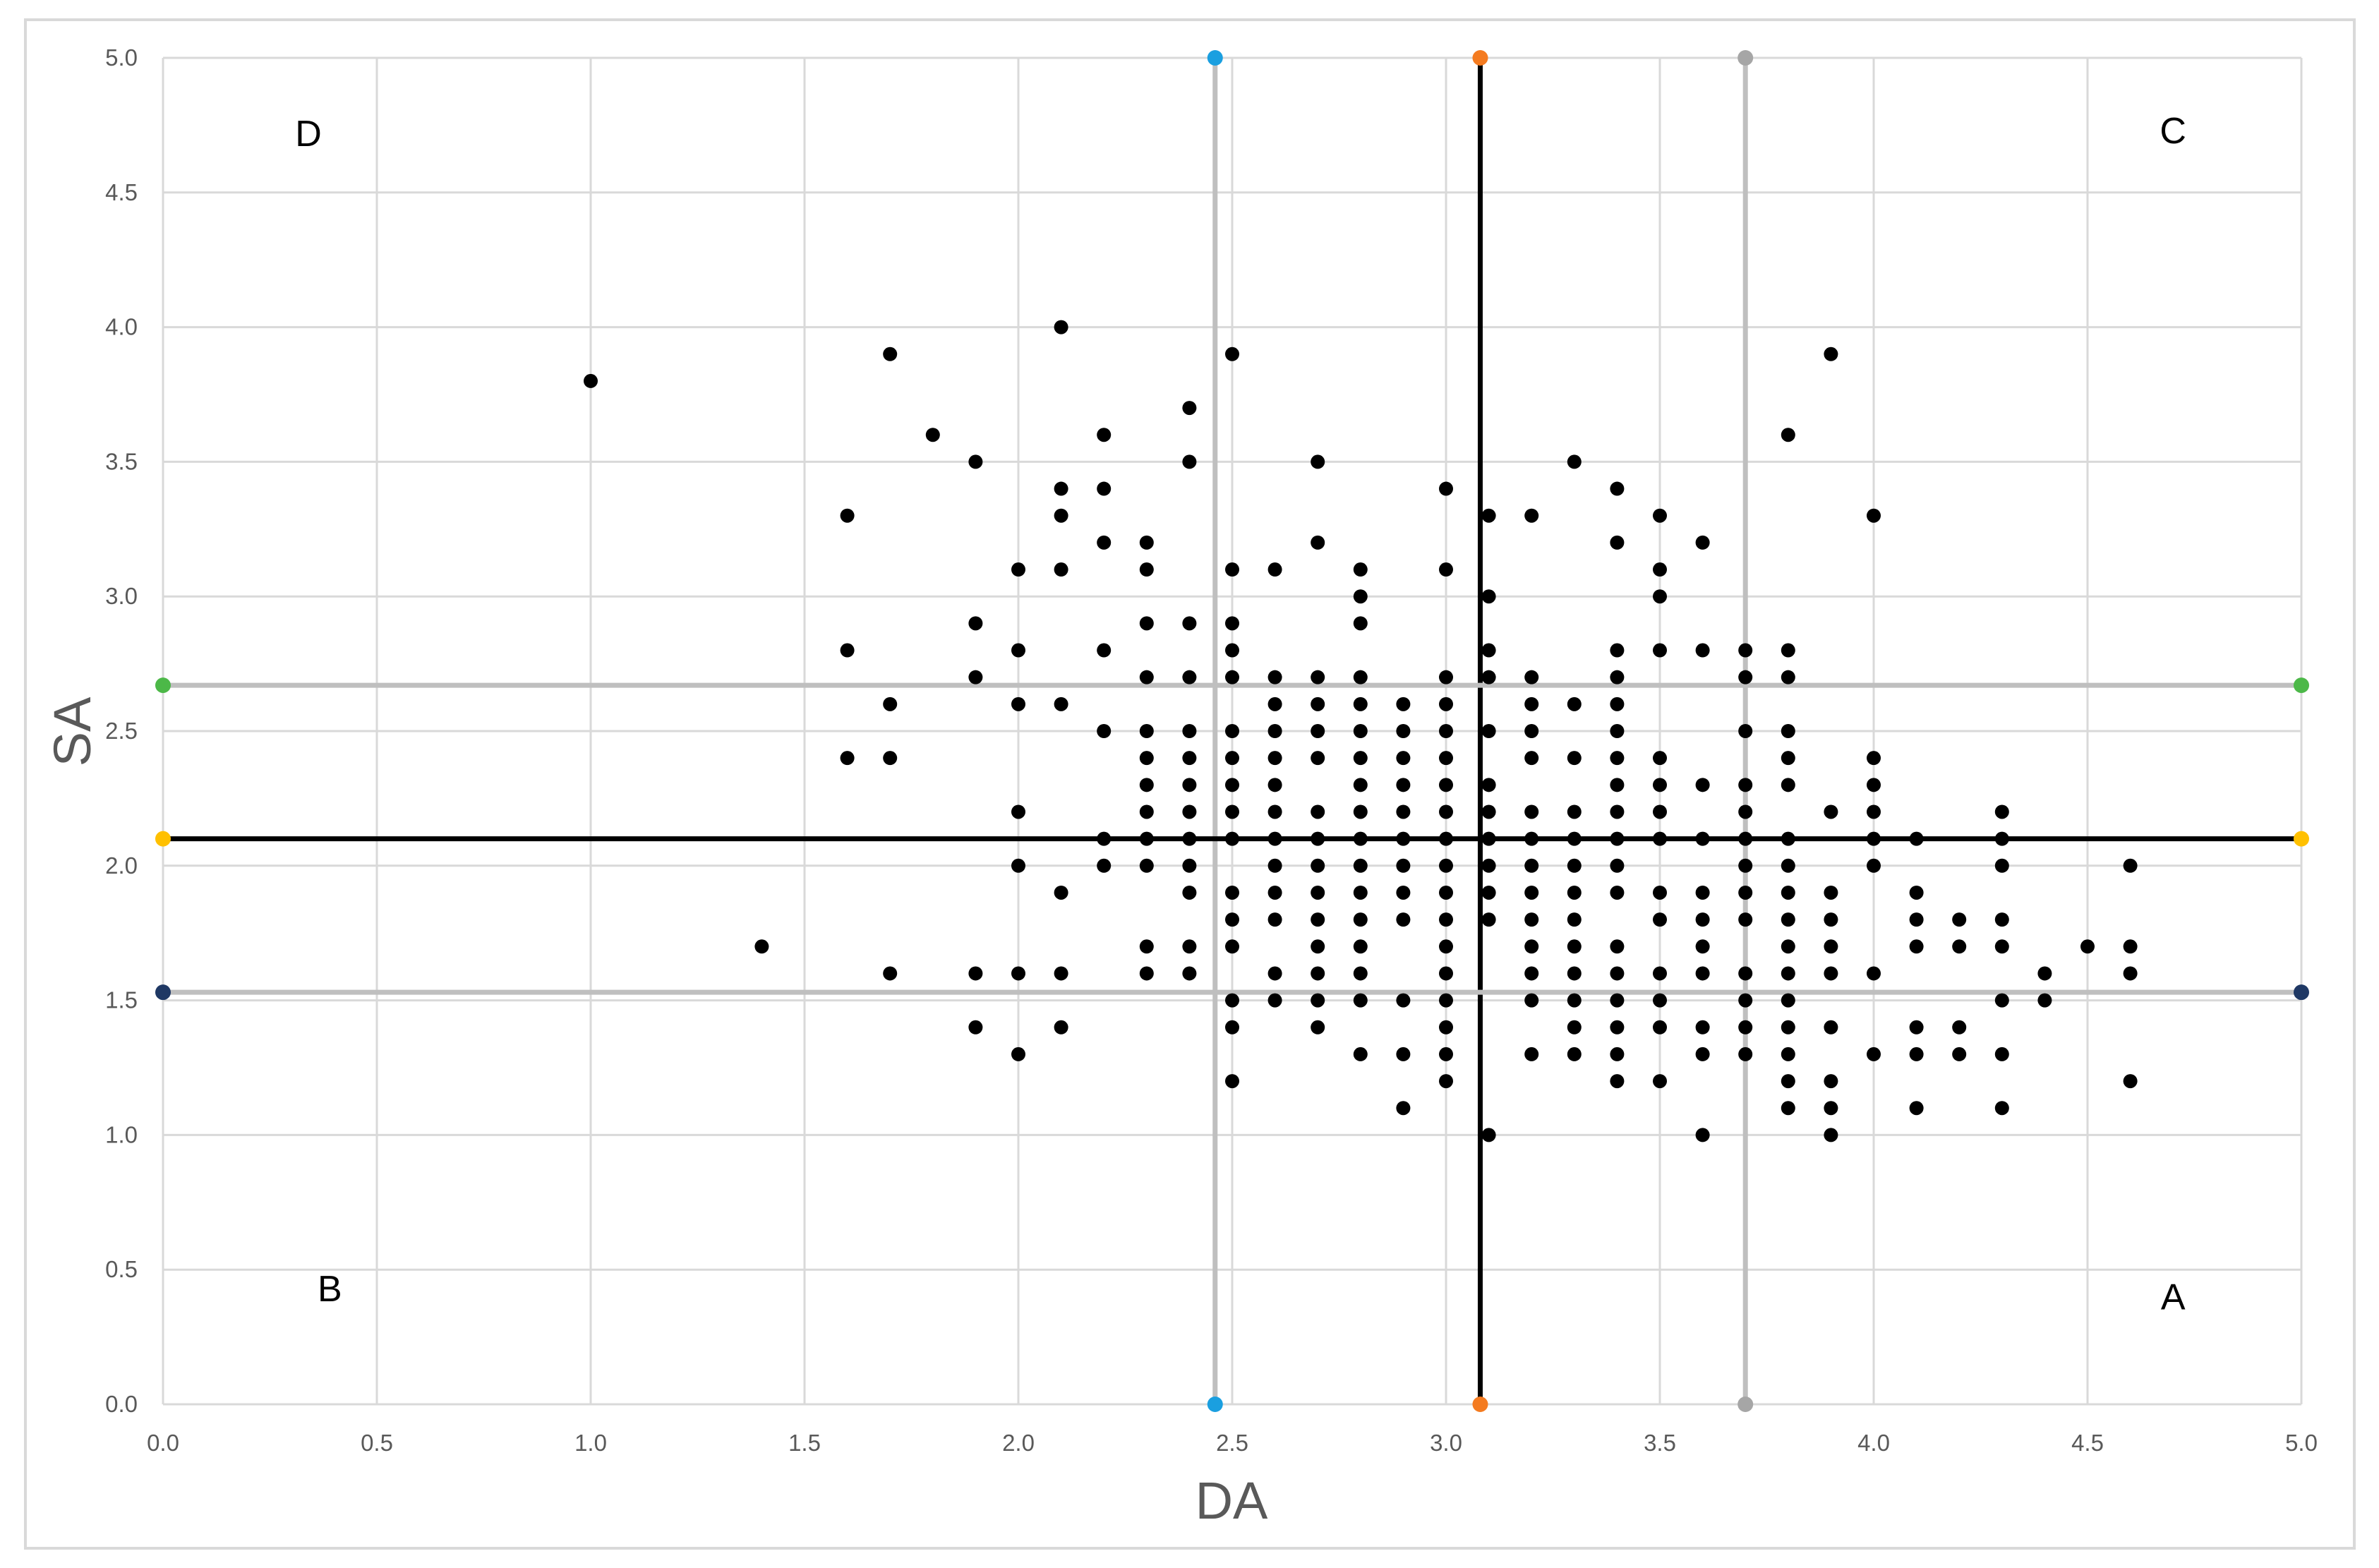  What do you see at coordinates (1018, 1443) in the screenshot?
I see `x-tick-label: 2.0` at bounding box center [1018, 1443].